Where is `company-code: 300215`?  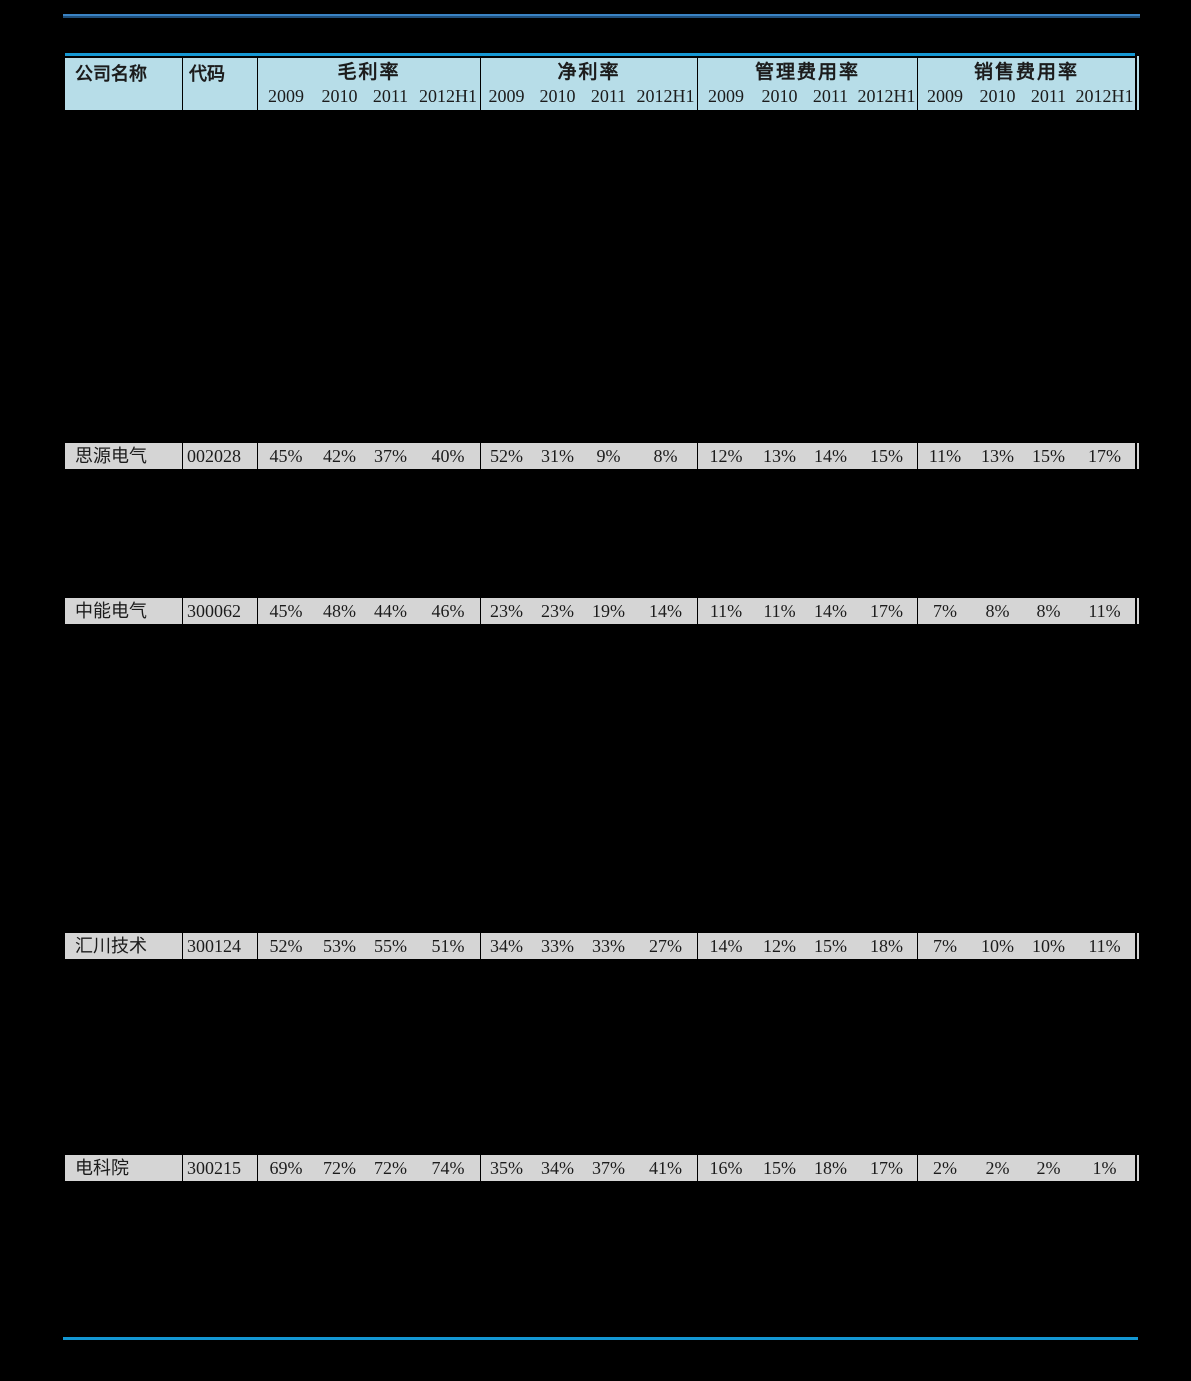 company-code: 300215 is located at coordinates (219, 1168).